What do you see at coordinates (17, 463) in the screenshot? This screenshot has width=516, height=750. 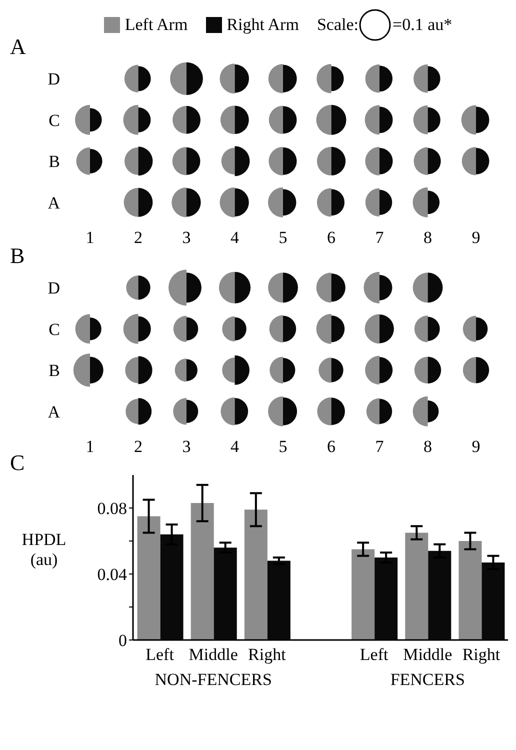 I see `chart-title: C` at bounding box center [17, 463].